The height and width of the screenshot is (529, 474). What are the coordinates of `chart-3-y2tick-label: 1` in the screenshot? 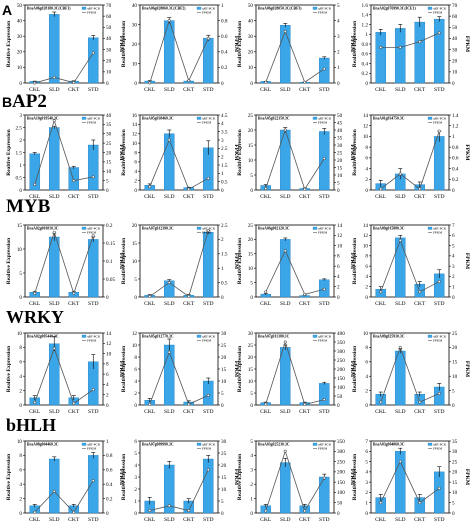 It's located at (338, 68).